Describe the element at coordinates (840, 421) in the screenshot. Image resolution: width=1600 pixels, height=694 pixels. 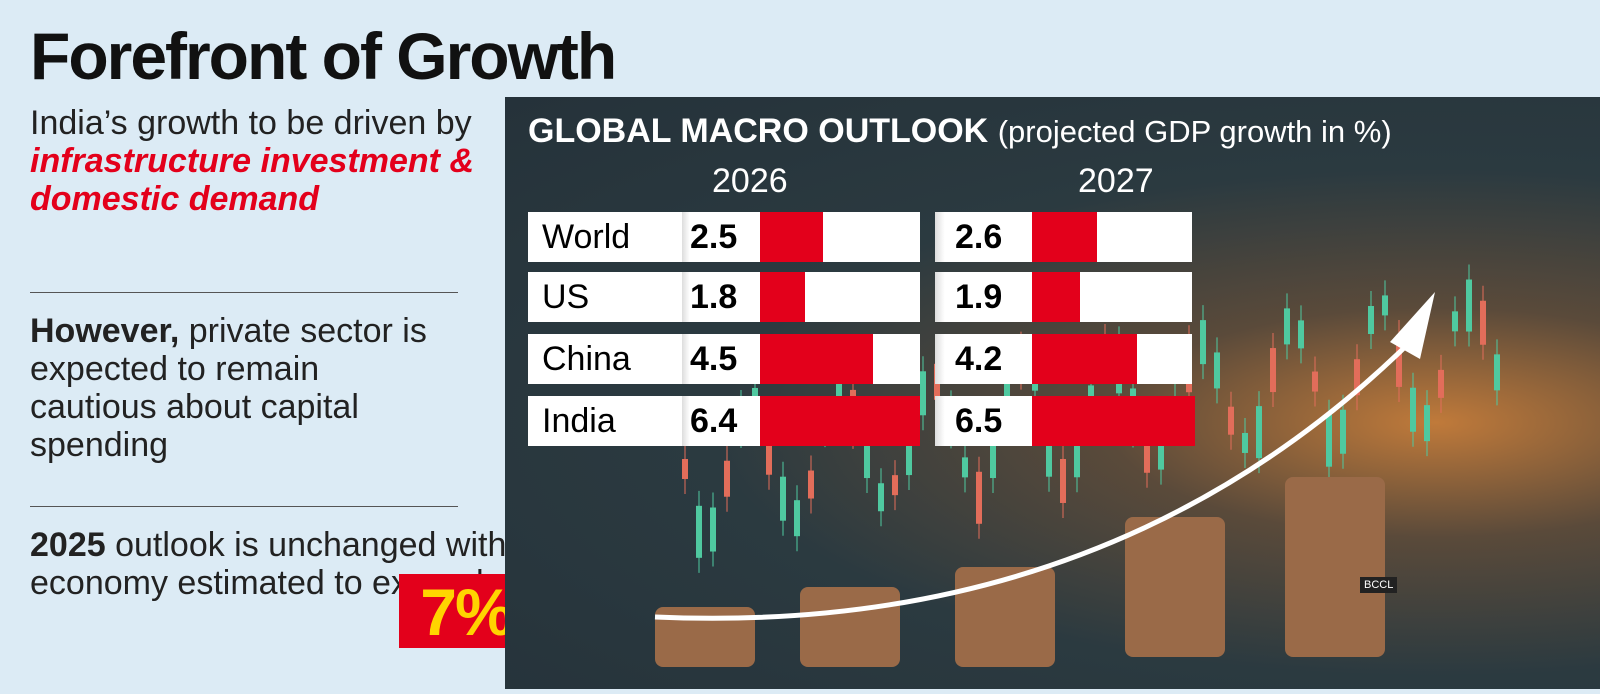
I see `bar-2026-india` at that location.